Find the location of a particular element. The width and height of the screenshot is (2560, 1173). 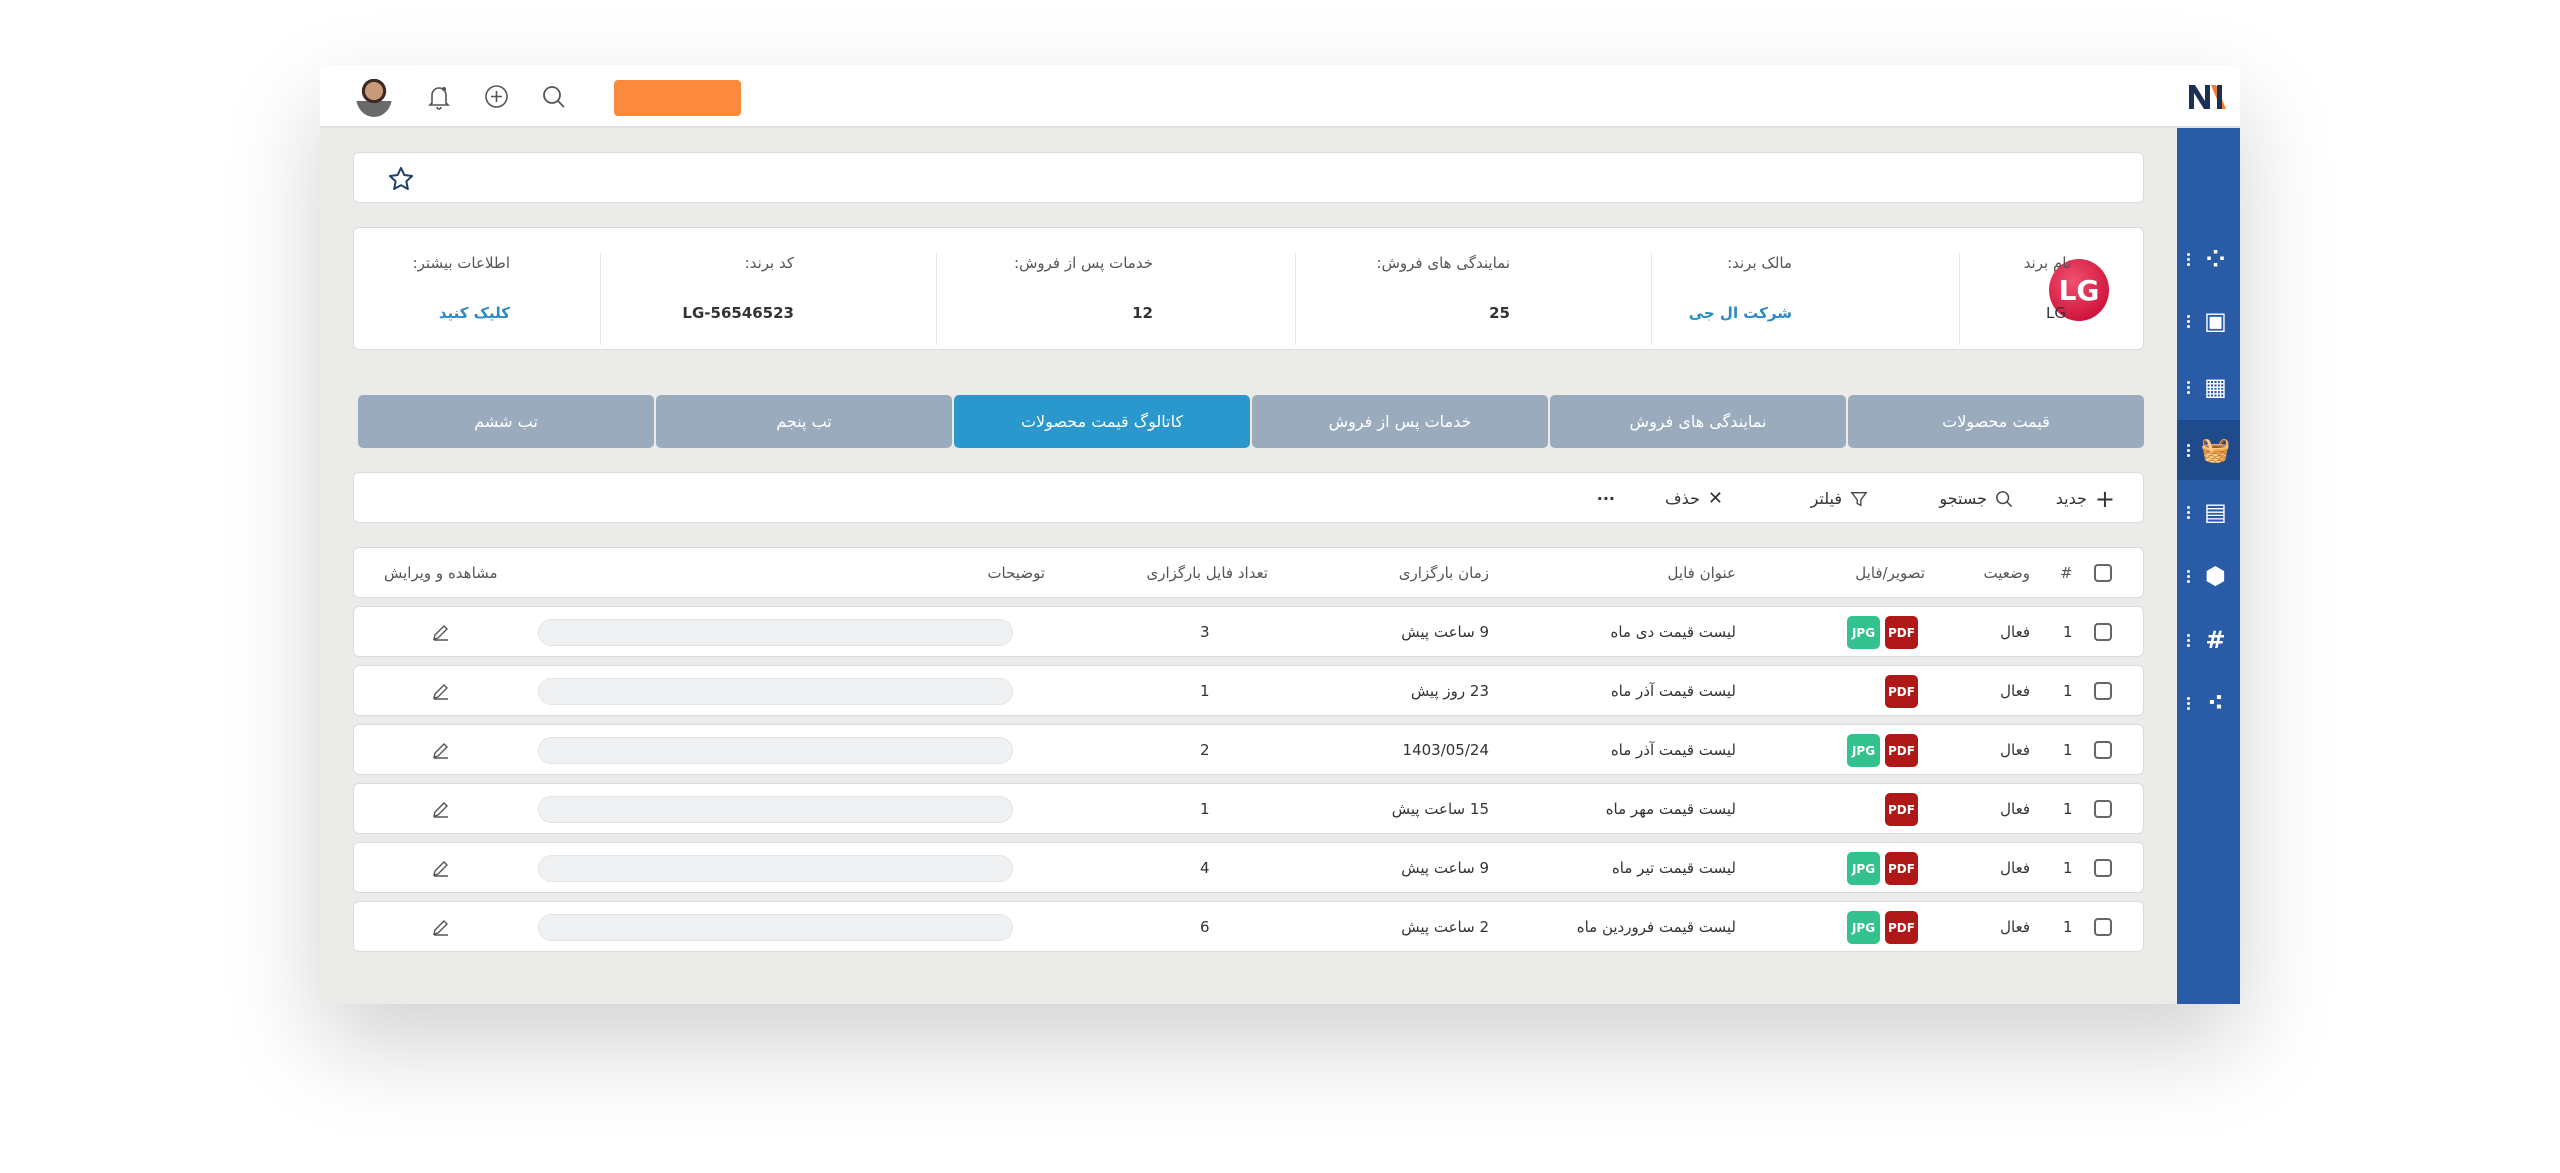

package-clock-icon: ⬢ is located at coordinates (2215, 576).